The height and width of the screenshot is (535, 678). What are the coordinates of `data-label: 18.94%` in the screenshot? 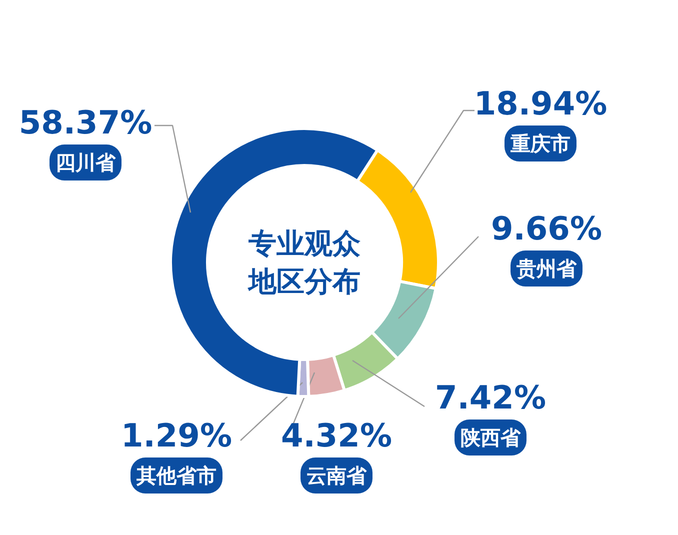 It's located at (541, 103).